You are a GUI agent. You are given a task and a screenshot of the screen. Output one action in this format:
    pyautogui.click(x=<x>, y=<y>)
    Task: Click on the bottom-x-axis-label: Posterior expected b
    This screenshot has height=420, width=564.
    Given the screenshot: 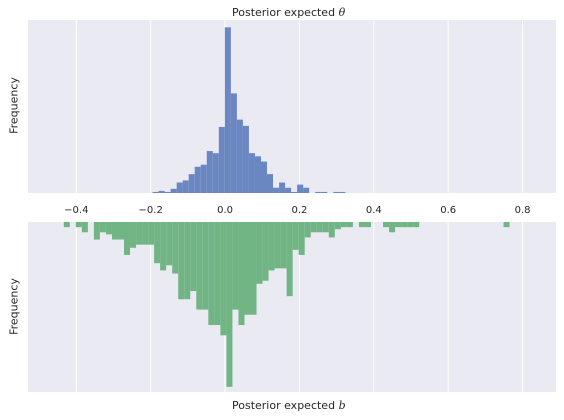 What is the action you would take?
    pyautogui.click(x=289, y=405)
    